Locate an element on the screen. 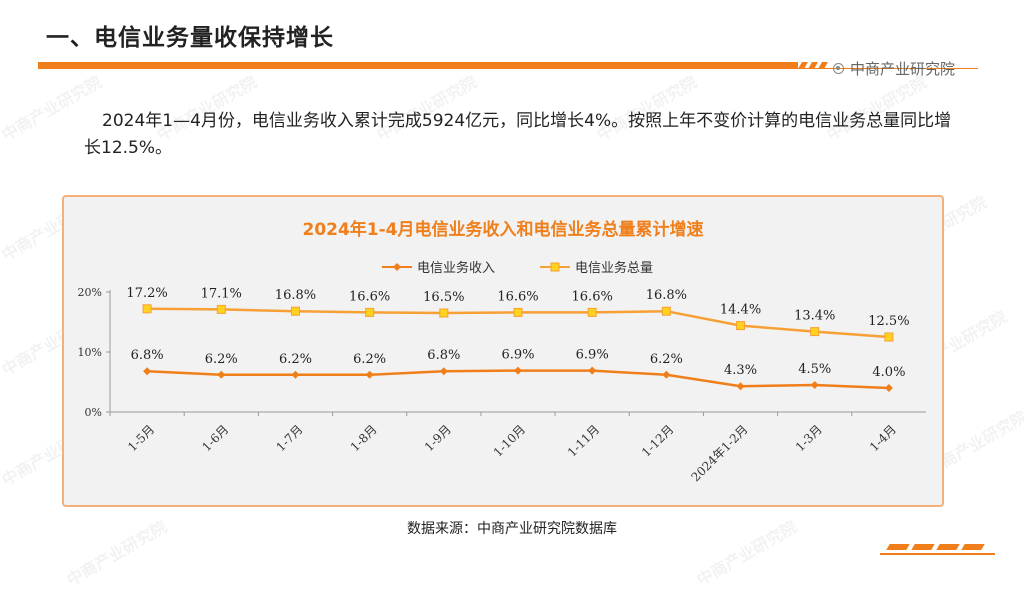 Image resolution: width=1024 pixels, height=590 pixels. x-tick-label: 1-5月 is located at coordinates (141, 438).